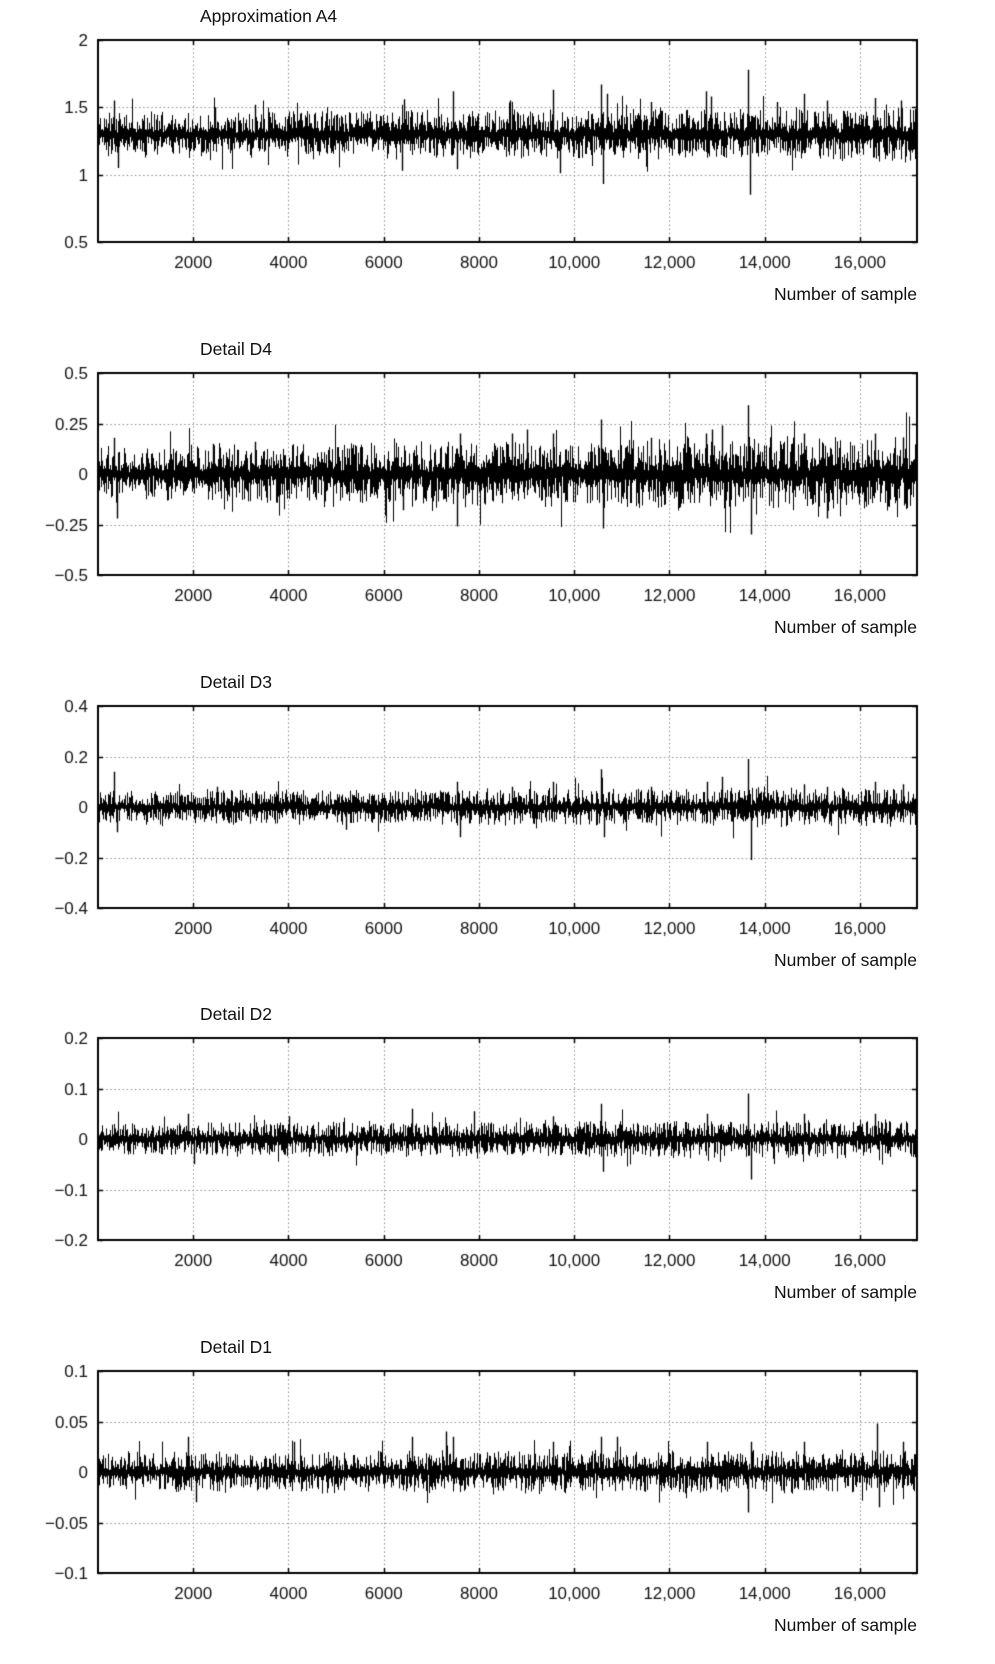 The image size is (995, 1664). I want to click on chart-title: Detail D3, so click(236, 681).